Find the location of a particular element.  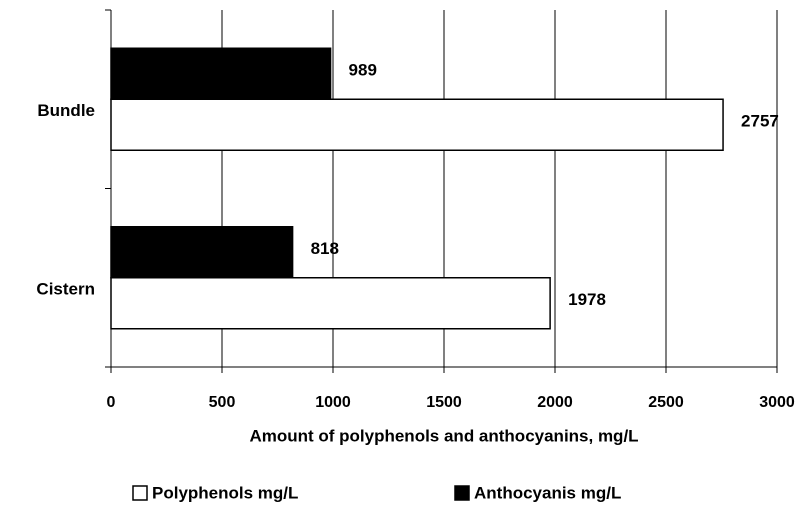

x-tick-label: 1500 is located at coordinates (444, 402).